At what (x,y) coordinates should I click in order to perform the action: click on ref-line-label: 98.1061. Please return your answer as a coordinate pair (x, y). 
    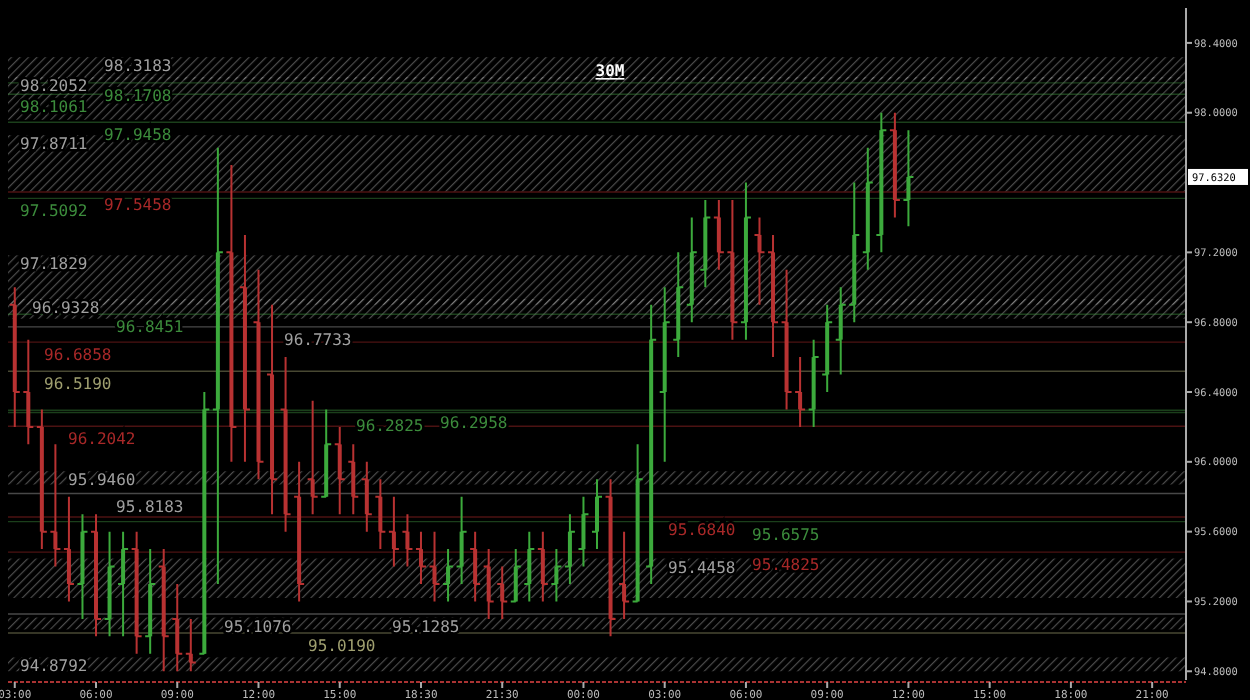
    Looking at the image, I should click on (54, 107).